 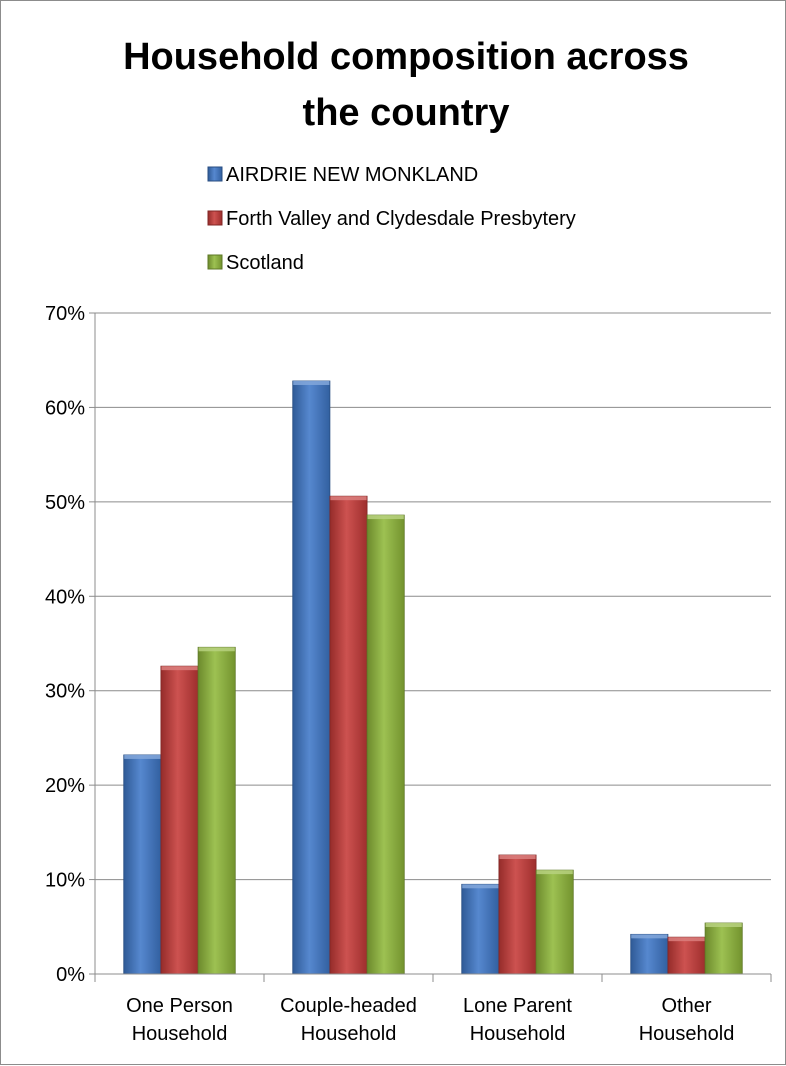 What do you see at coordinates (65, 597) in the screenshot?
I see `y-tick-label: 40%` at bounding box center [65, 597].